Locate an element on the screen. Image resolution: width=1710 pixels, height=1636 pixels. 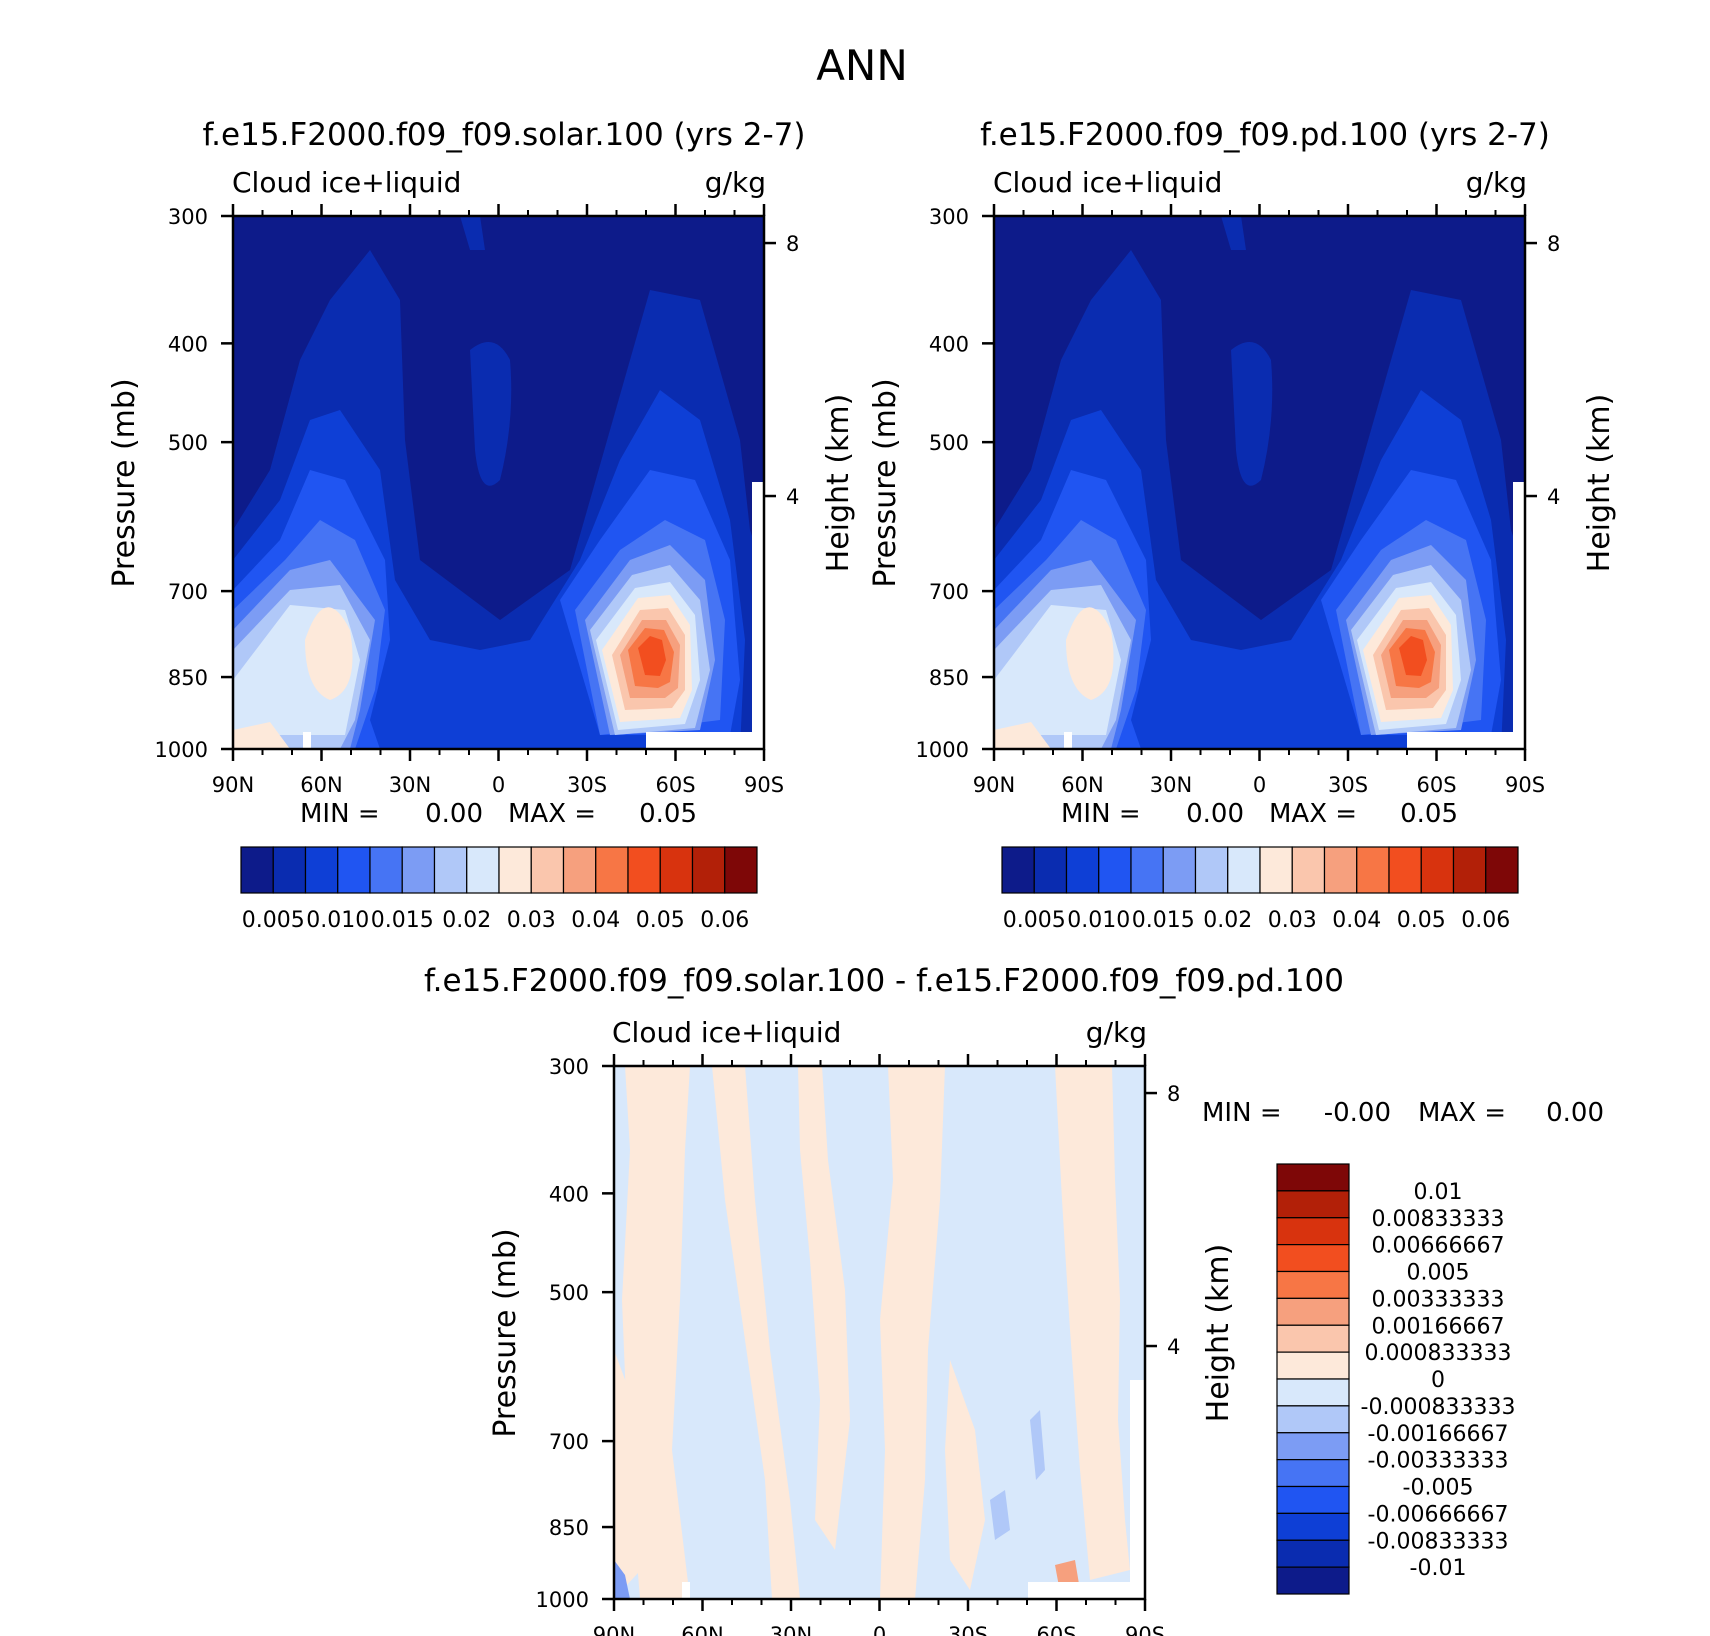
colorbar-label: 0.010 is located at coordinates (1098, 920).